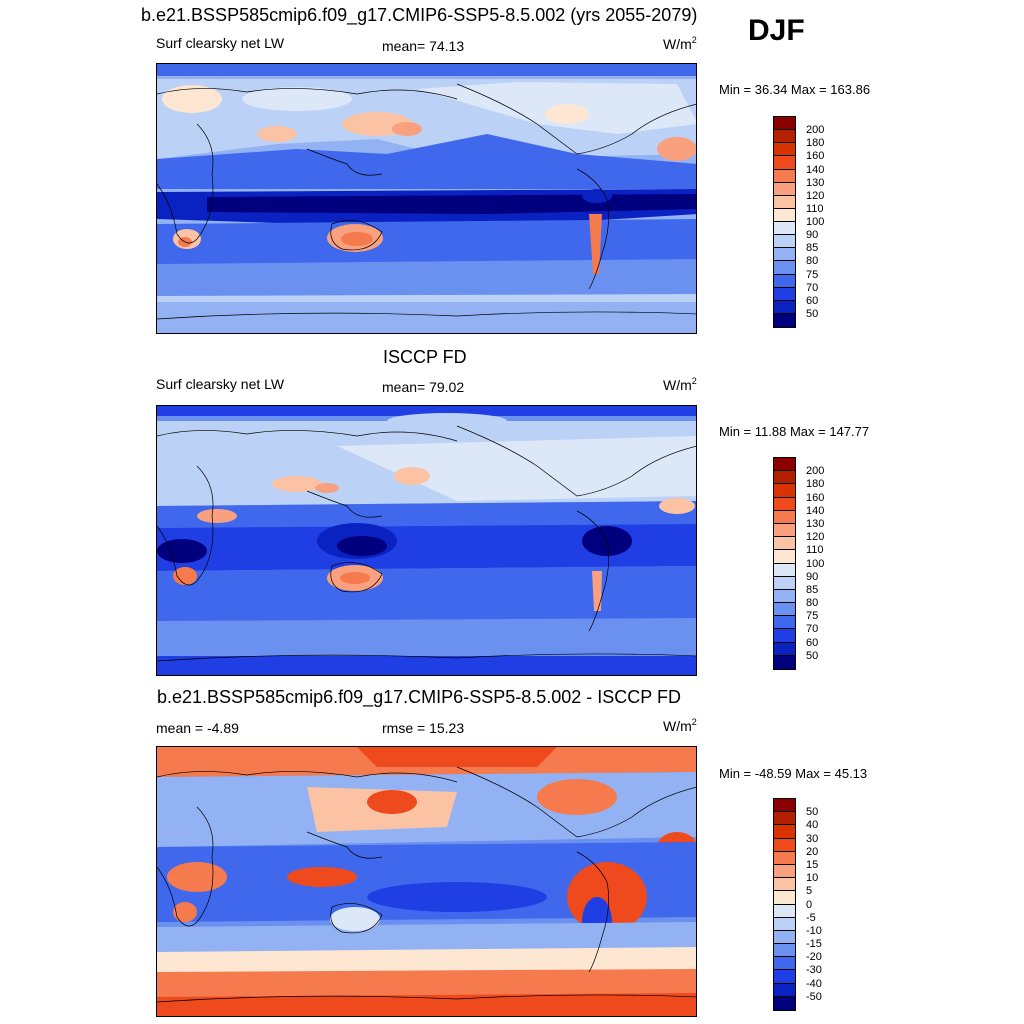 This screenshot has height=1024, width=1024. I want to click on panel-1-colorbar, so click(784, 222).